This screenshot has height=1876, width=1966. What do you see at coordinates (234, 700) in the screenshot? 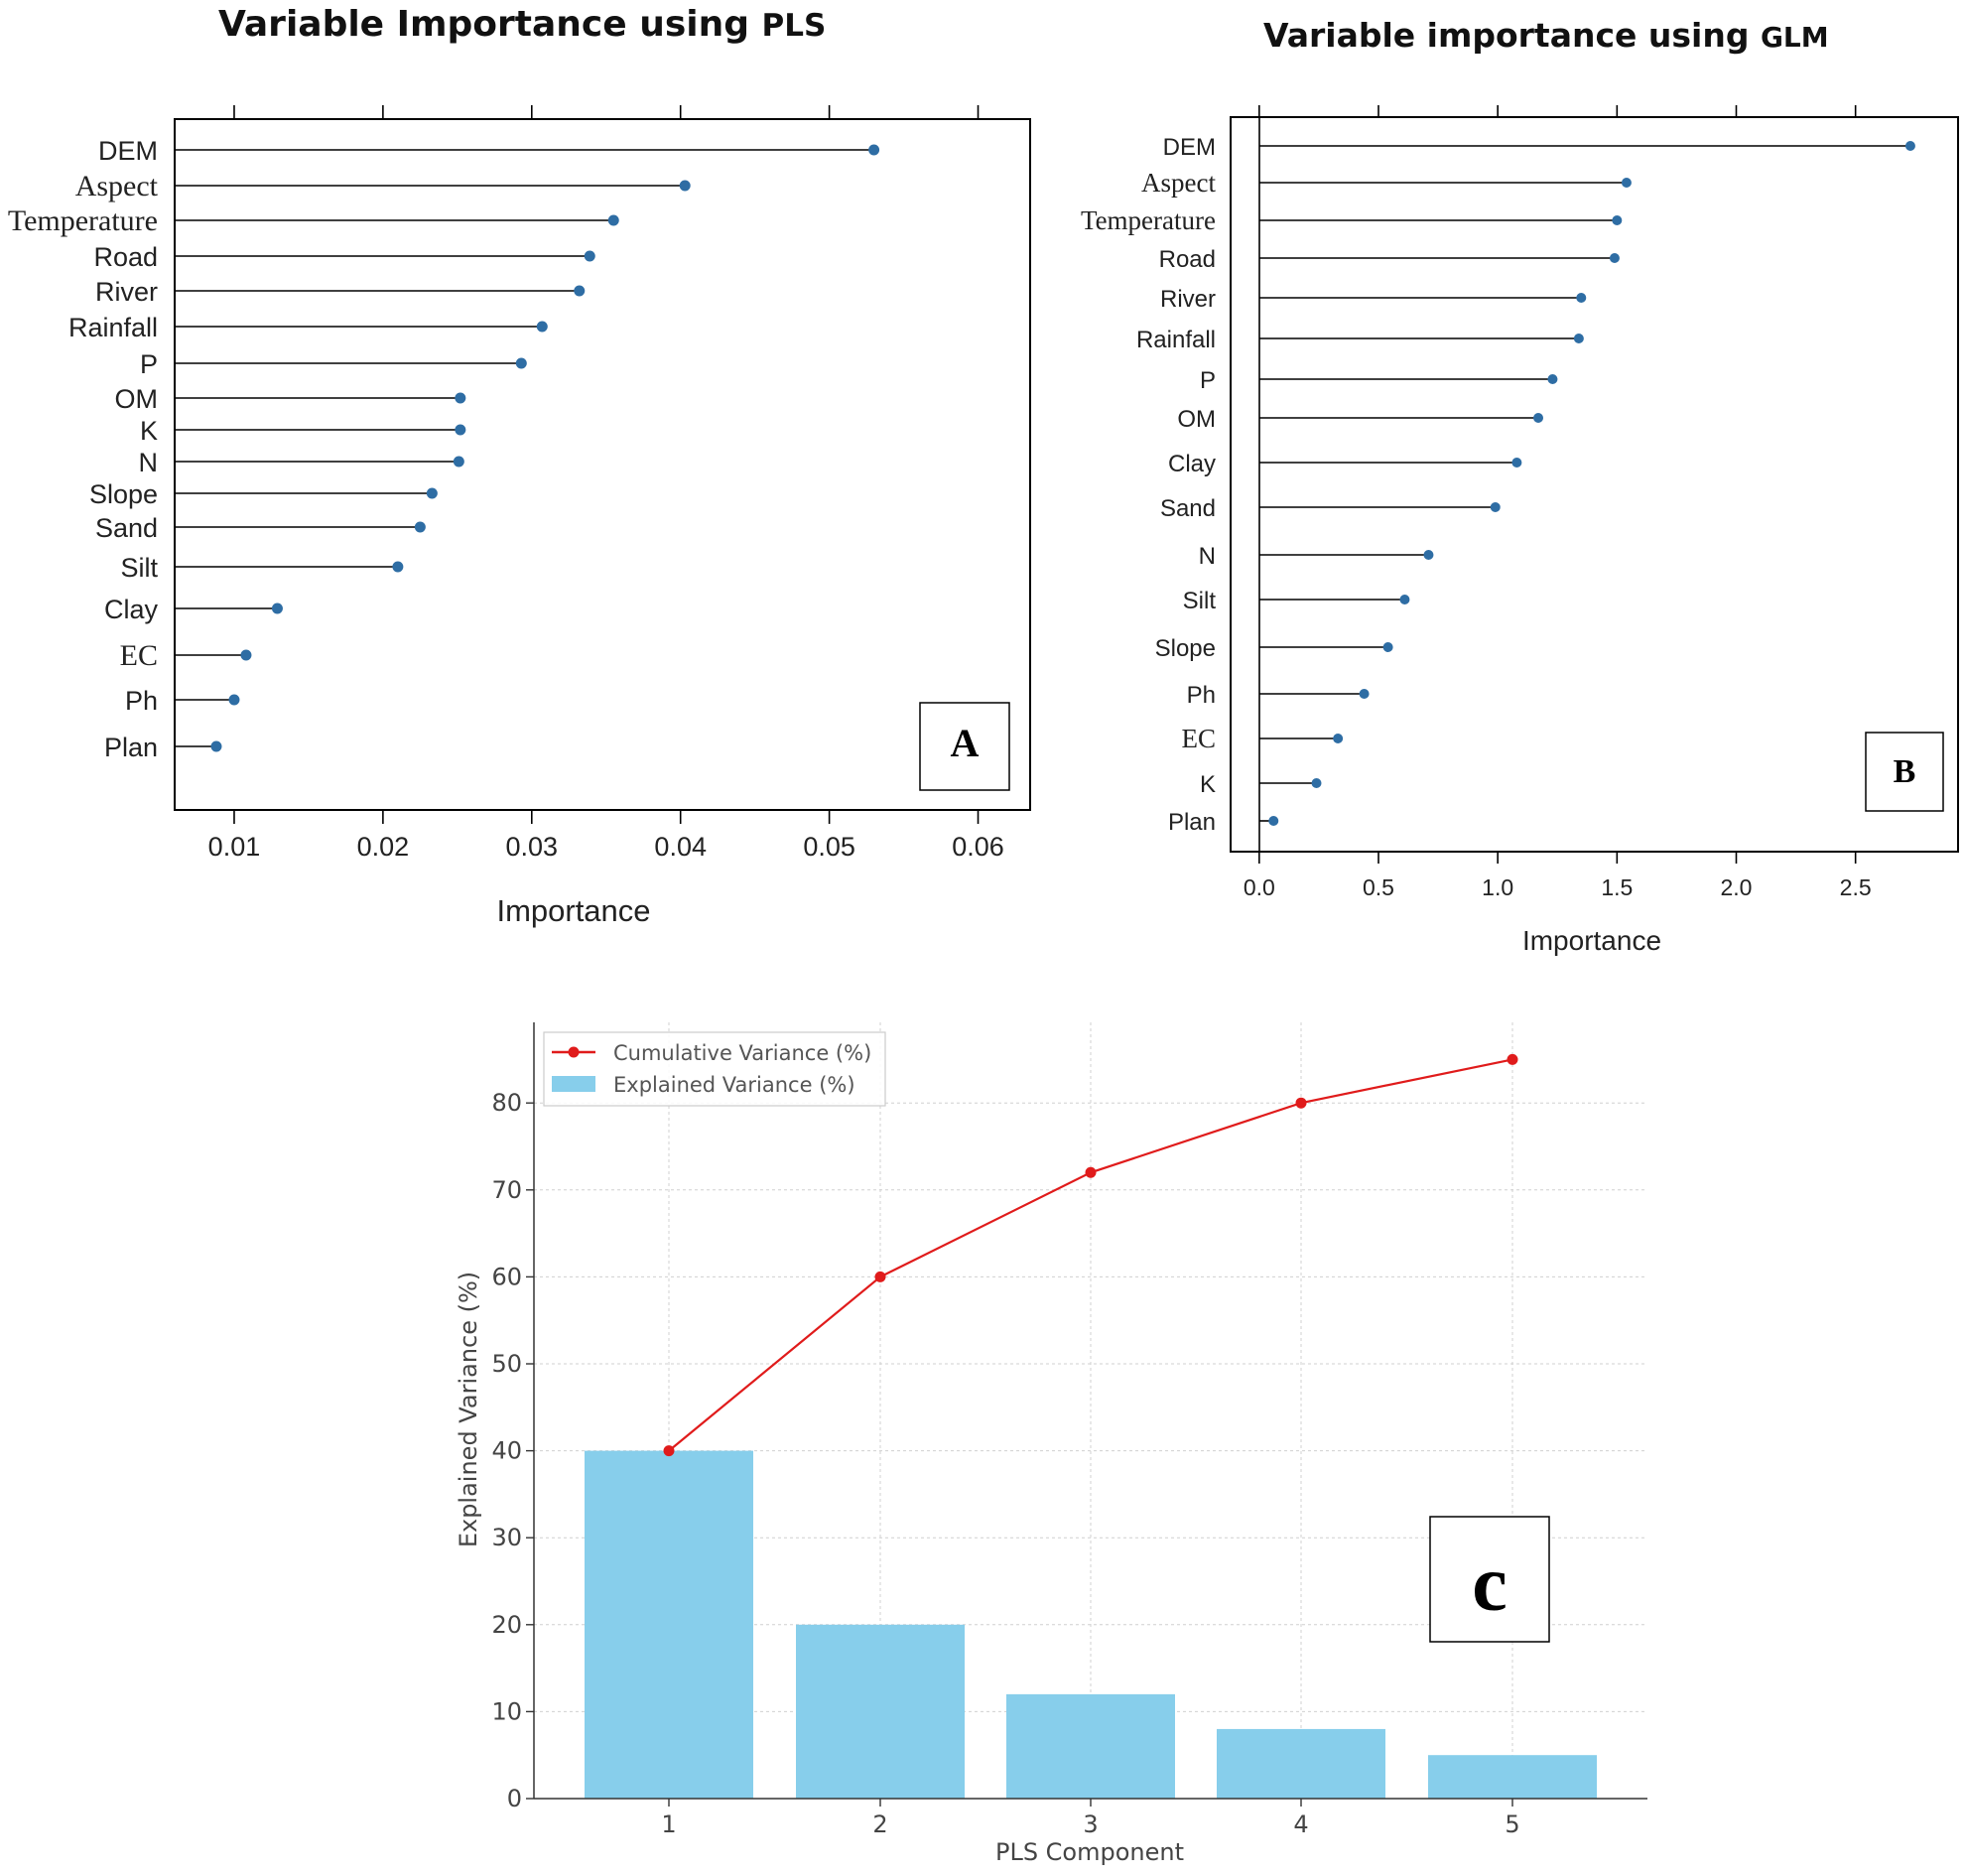
I see `dot-ph` at bounding box center [234, 700].